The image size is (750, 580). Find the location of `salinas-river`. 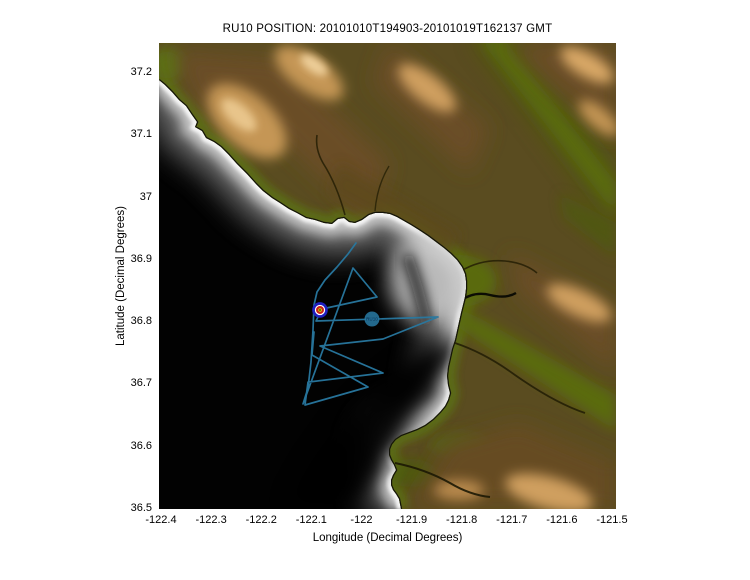

salinas-river is located at coordinates (520, 378).